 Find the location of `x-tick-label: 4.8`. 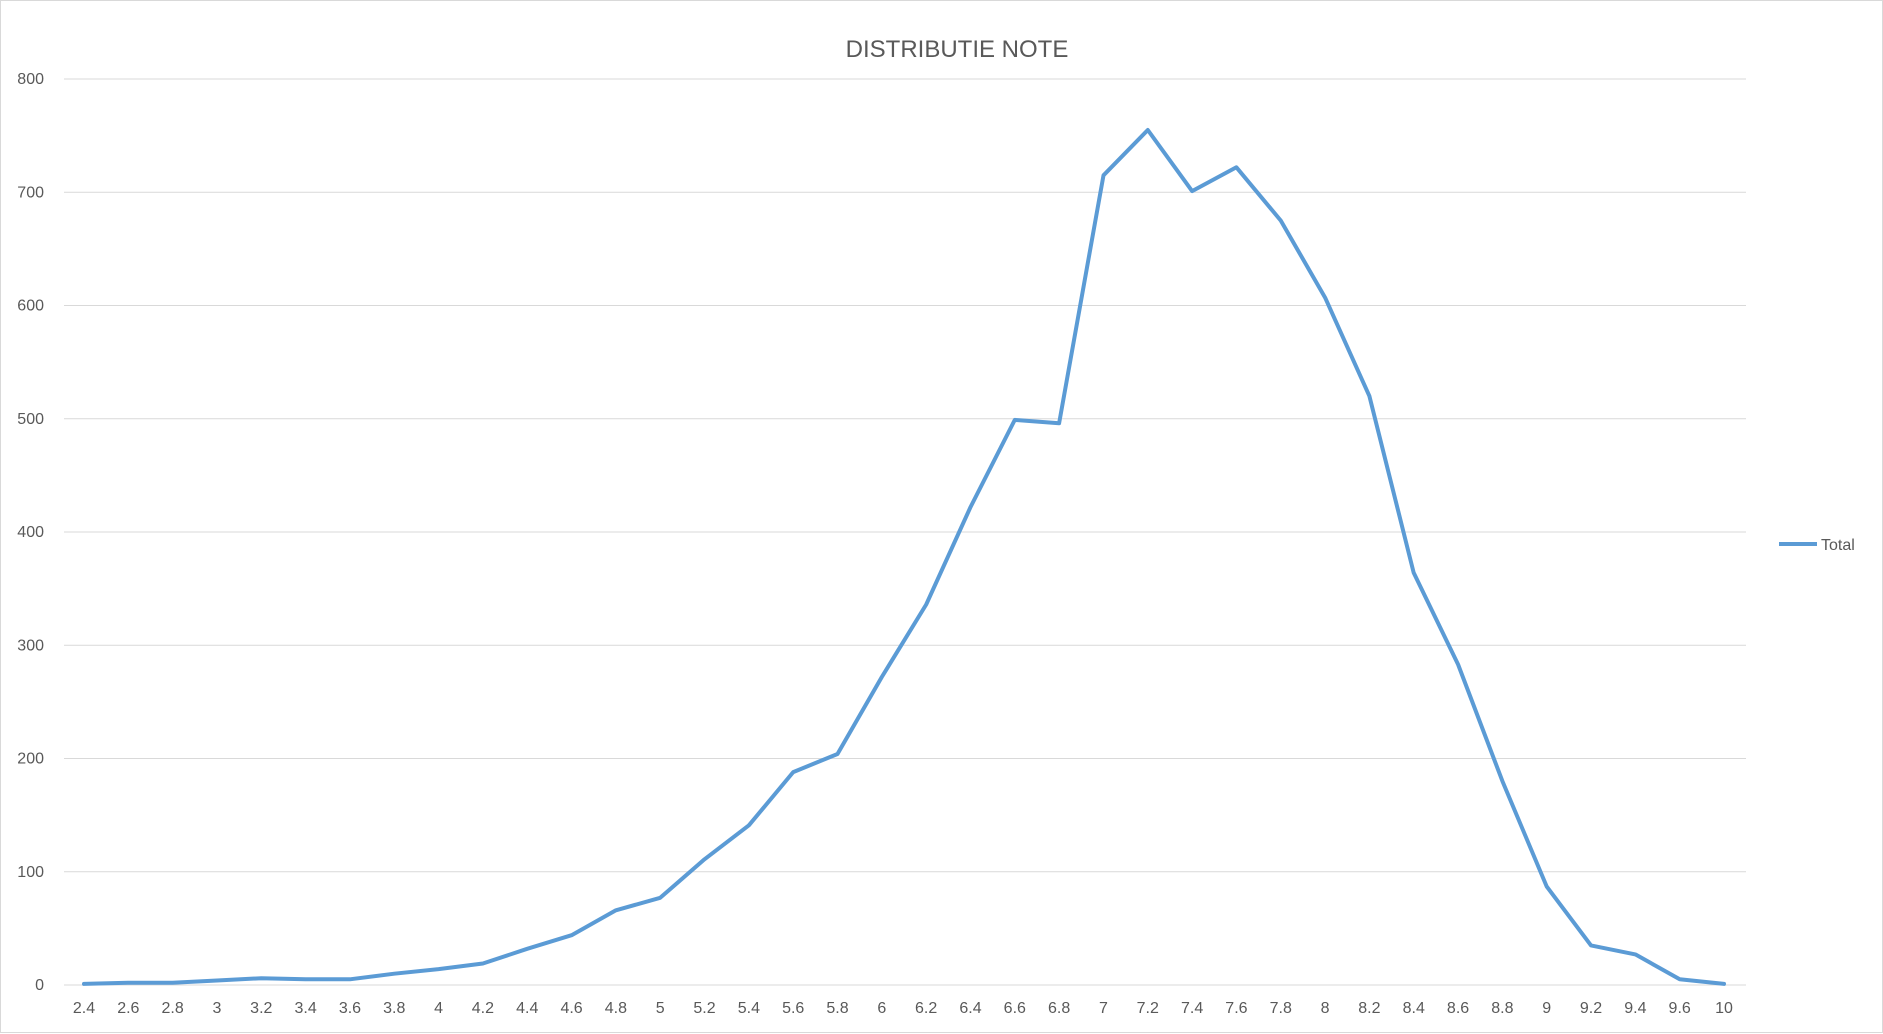

x-tick-label: 4.8 is located at coordinates (616, 1008).